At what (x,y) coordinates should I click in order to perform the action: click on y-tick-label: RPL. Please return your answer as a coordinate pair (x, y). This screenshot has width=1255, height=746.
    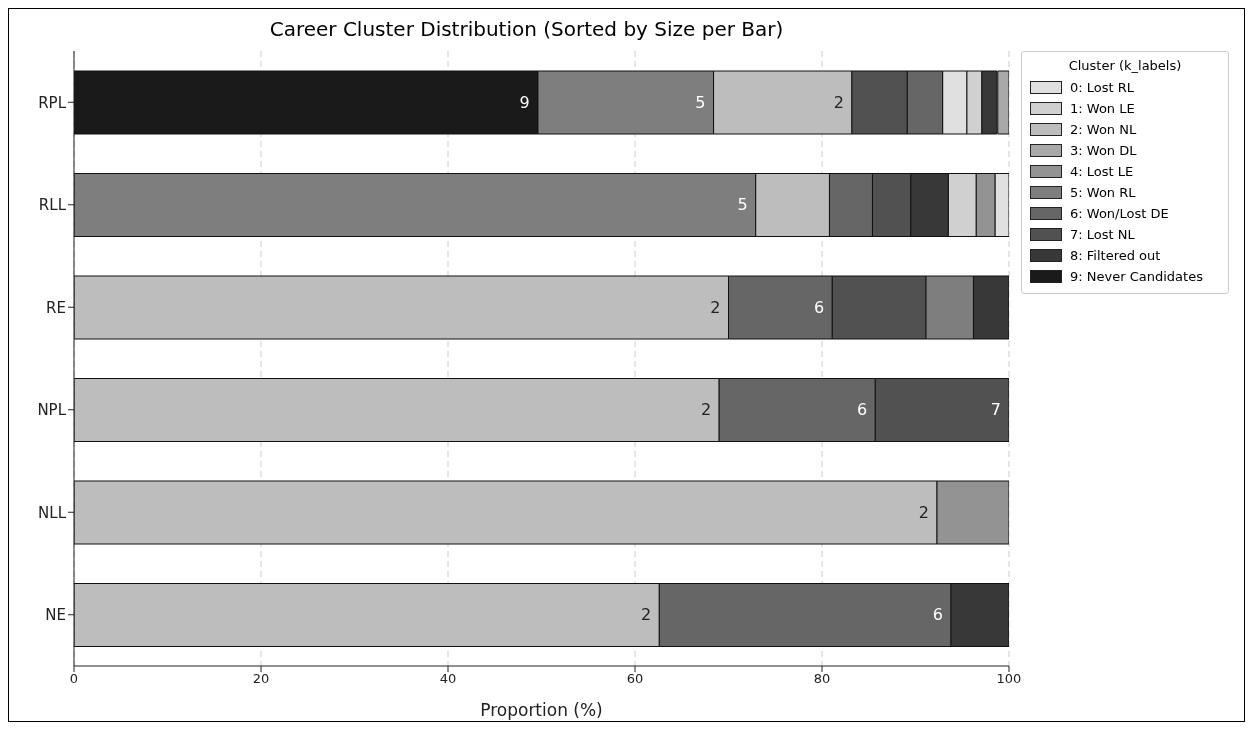
    Looking at the image, I should click on (52, 102).